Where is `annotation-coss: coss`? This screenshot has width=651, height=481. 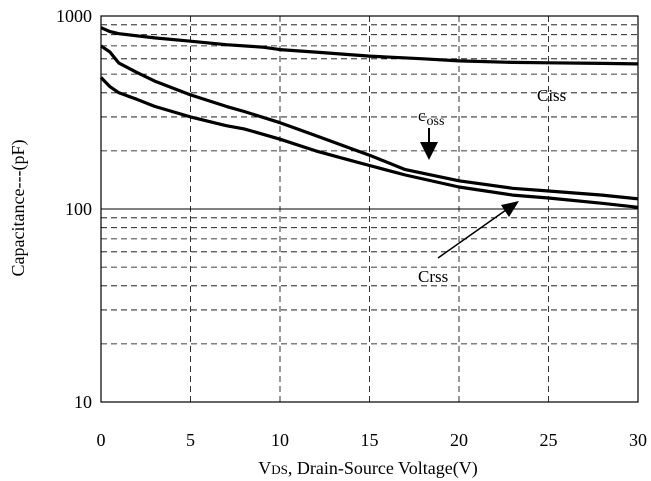 annotation-coss: coss is located at coordinates (431, 117).